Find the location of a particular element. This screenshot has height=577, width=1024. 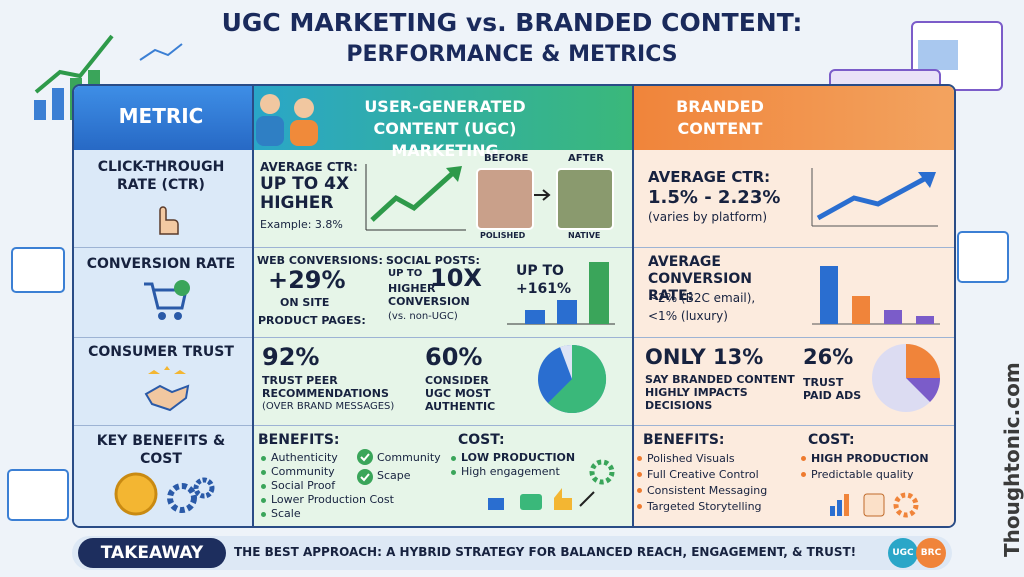

column-header: METRIC is located at coordinates (161, 116).